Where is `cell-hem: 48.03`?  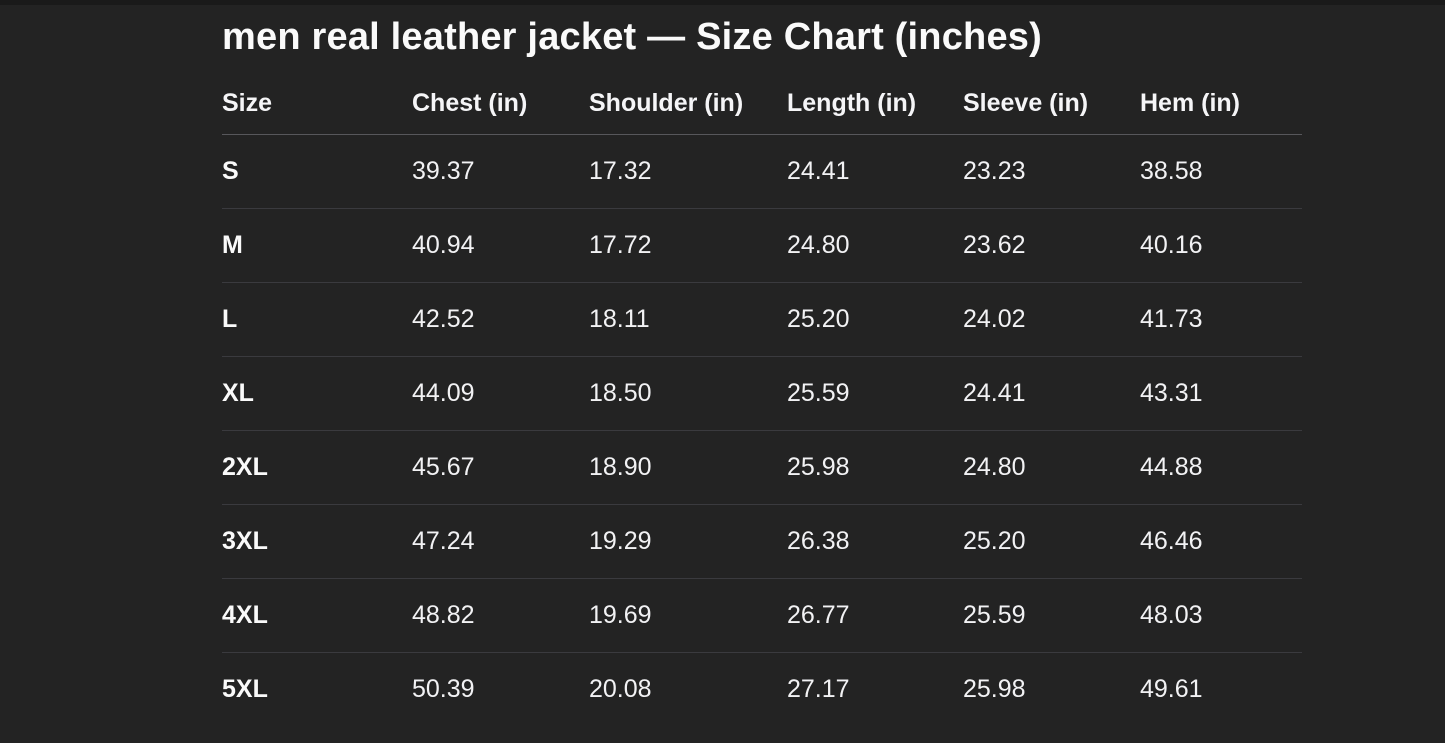 cell-hem: 48.03 is located at coordinates (1221, 615).